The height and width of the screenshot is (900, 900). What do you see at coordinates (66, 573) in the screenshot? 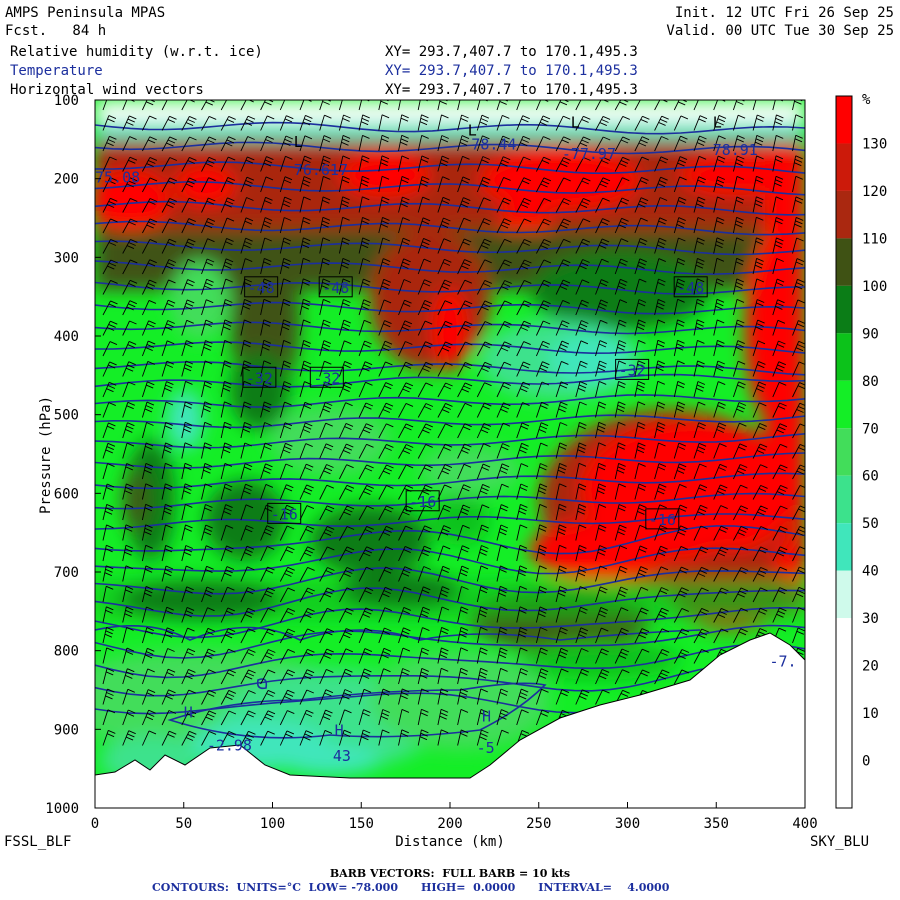
I see `y-tick-label: 700` at bounding box center [66, 573].